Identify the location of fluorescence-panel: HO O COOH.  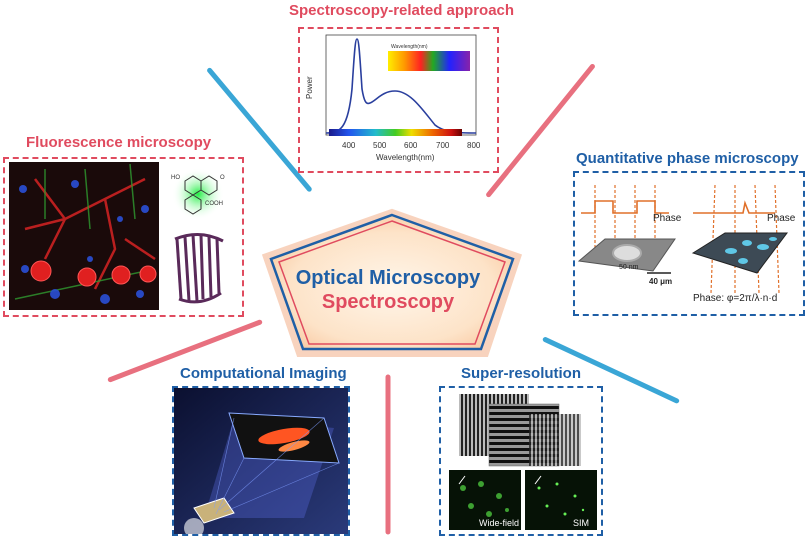
(123, 237).